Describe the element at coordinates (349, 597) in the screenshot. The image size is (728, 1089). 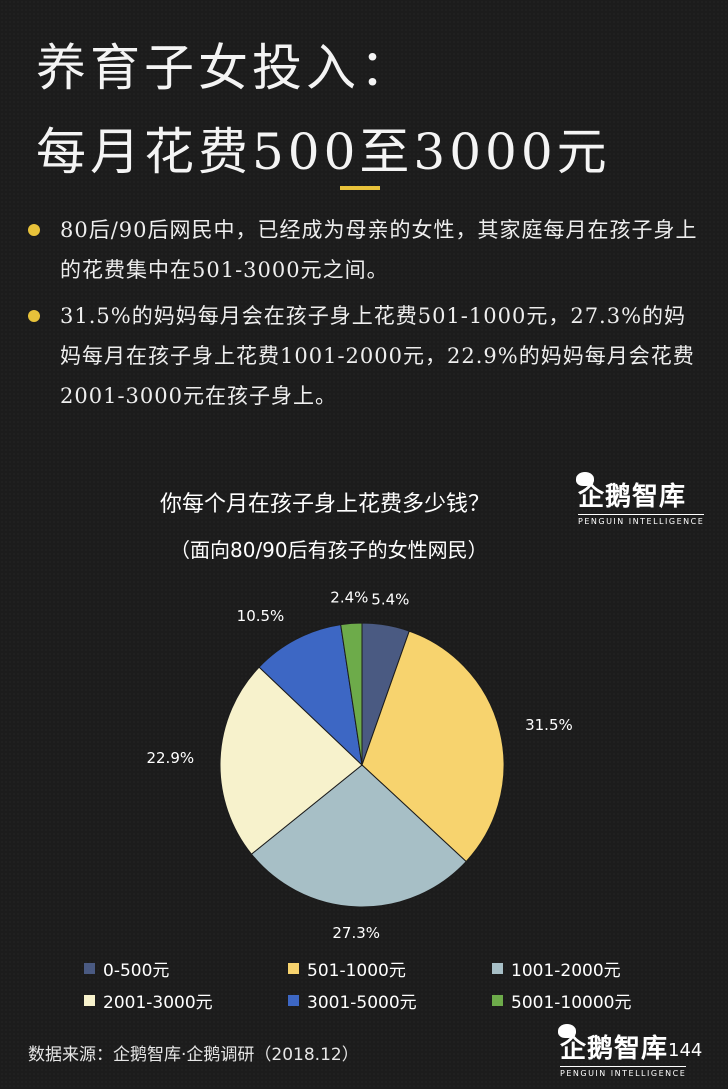
I see `pie-data-label-5001-10000: 2.4%` at that location.